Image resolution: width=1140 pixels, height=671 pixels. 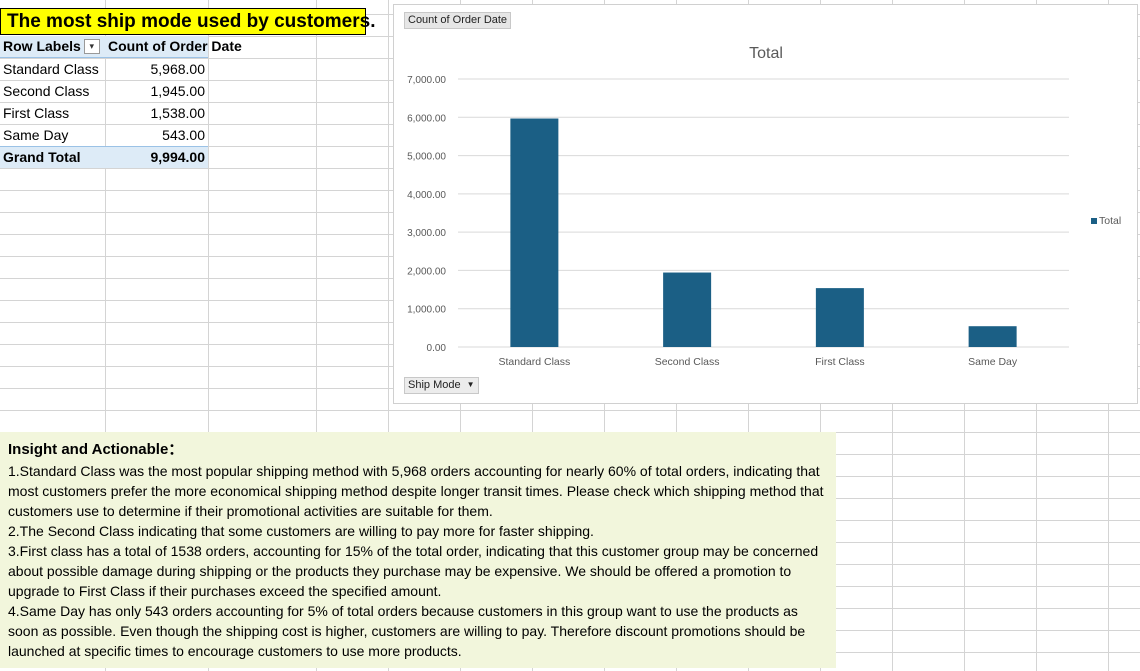 I want to click on value-field-button: Count of Order Date, so click(x=458, y=20).